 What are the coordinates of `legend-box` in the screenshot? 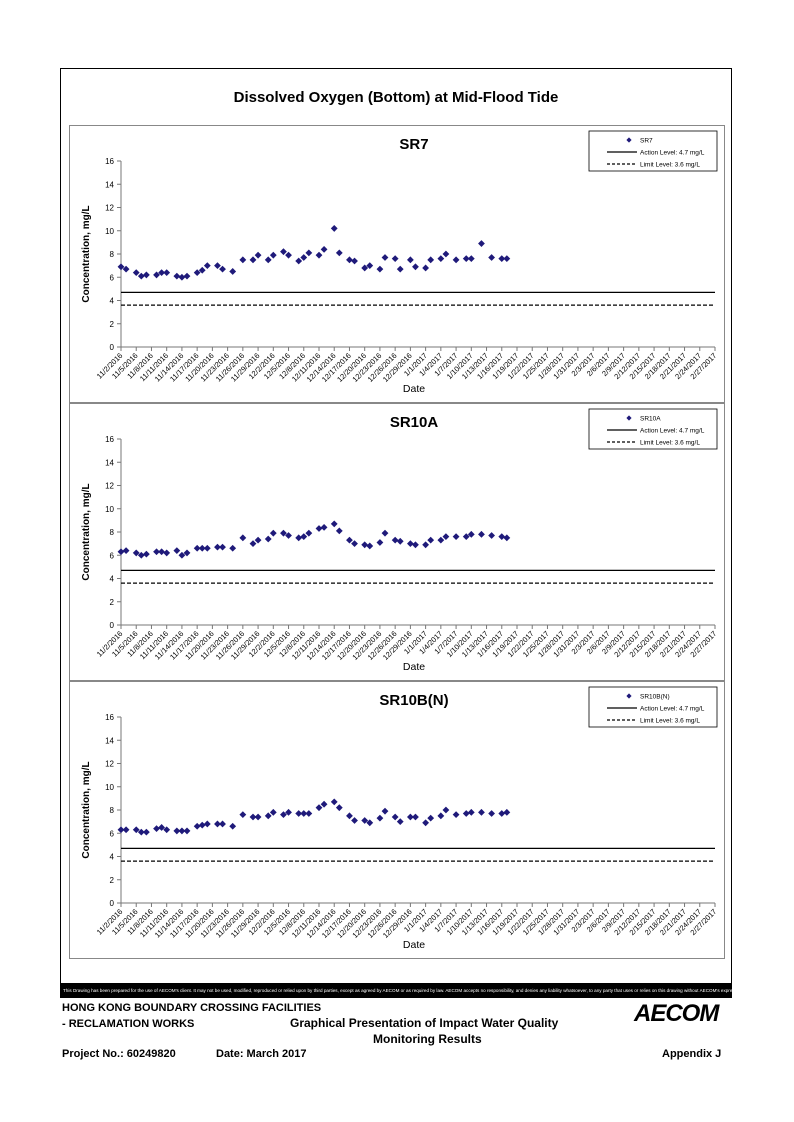 It's located at (653, 151).